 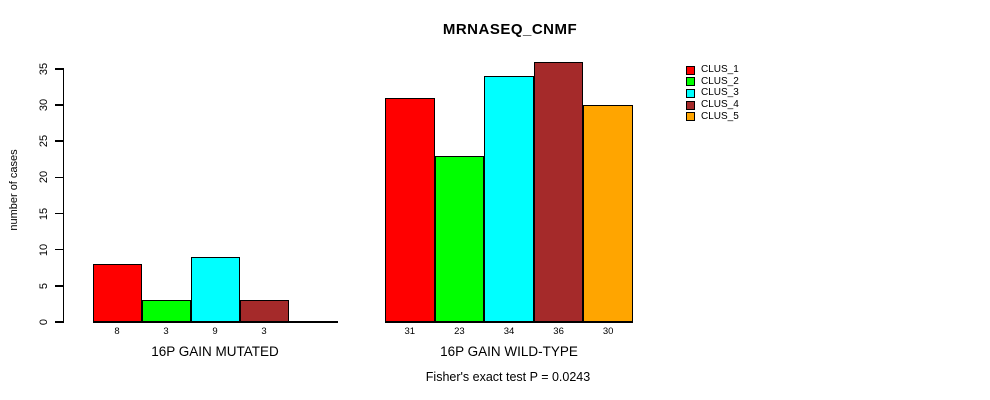 What do you see at coordinates (509, 331) in the screenshot?
I see `bar-value-label: 34` at bounding box center [509, 331].